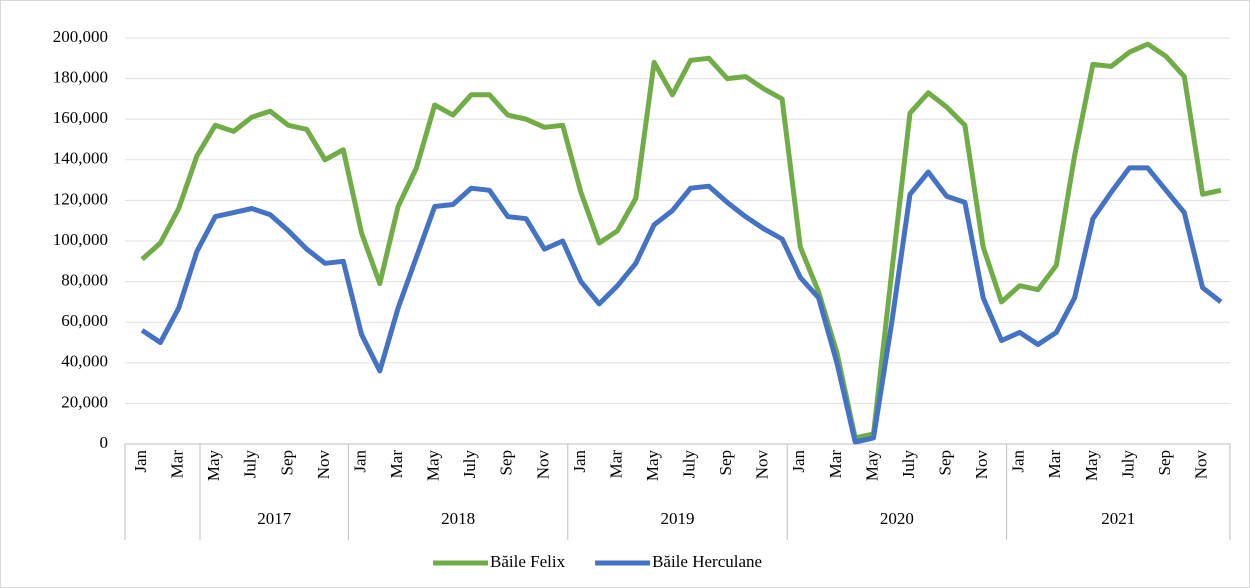  Describe the element at coordinates (80, 36) in the screenshot. I see `y-tick-label: 200,000` at that location.